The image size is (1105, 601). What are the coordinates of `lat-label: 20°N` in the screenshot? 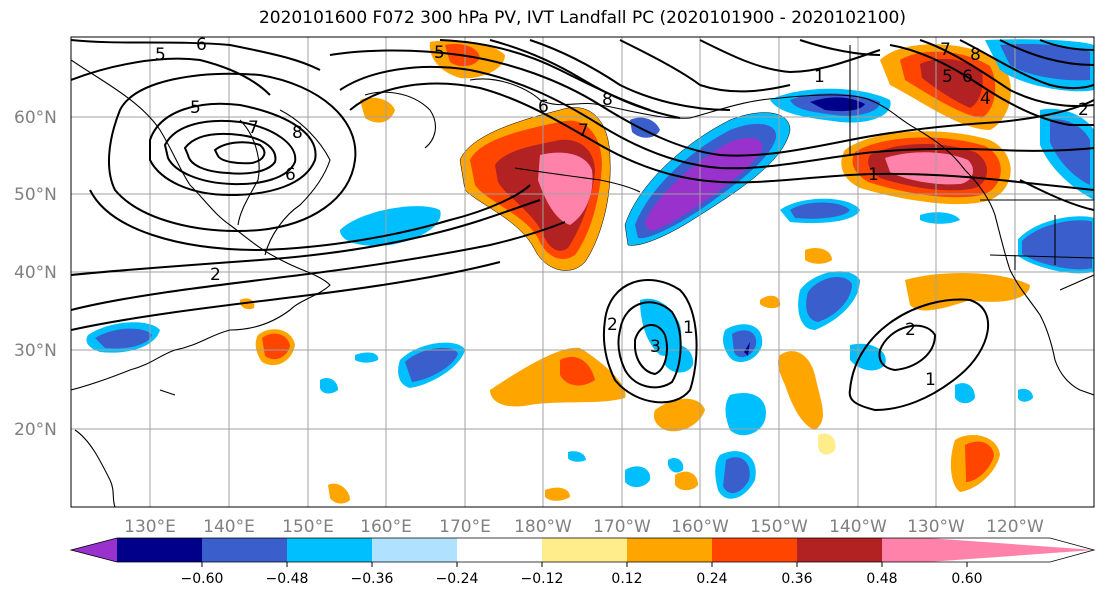 It's located at (35, 430).